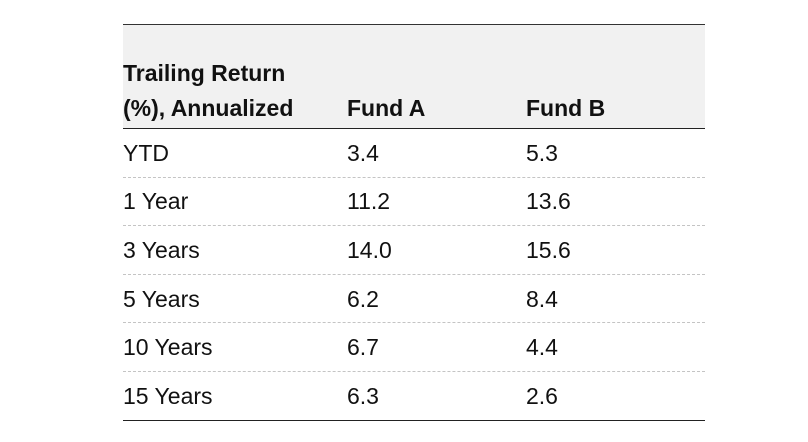  I want to click on table-row: 10 Years 6.7 4.4, so click(414, 347).